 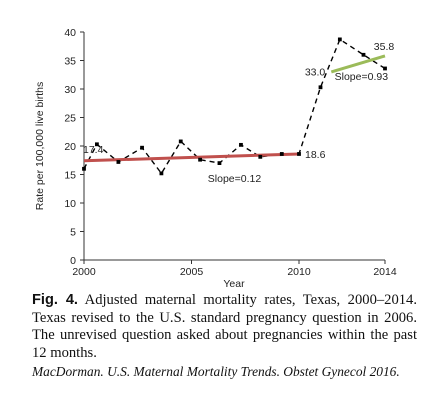 I want to click on x-tick-label: 2010, so click(x=299, y=272).